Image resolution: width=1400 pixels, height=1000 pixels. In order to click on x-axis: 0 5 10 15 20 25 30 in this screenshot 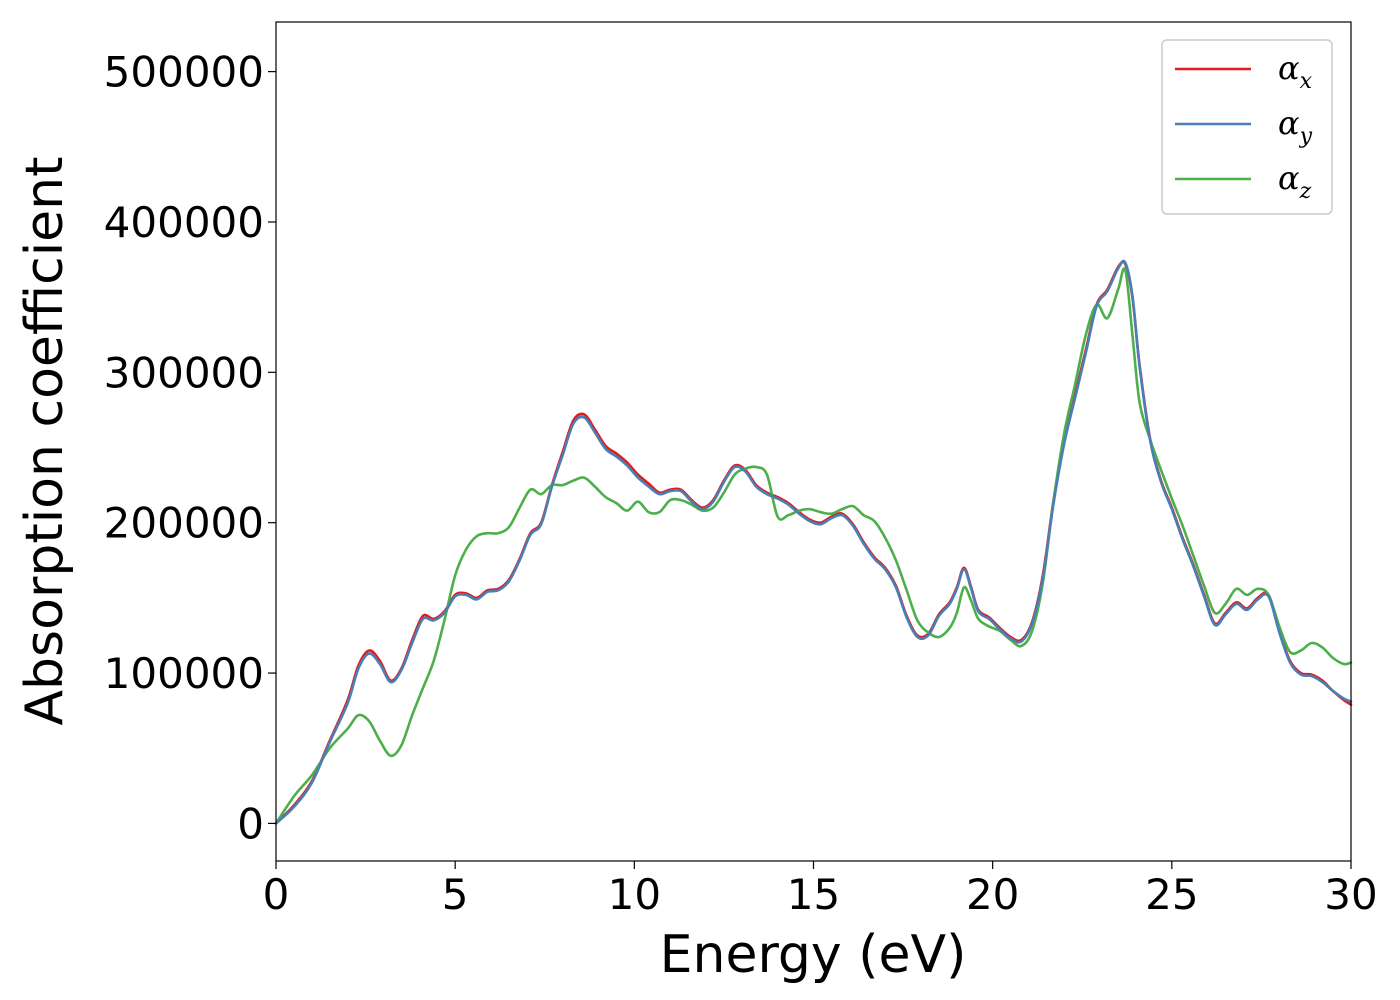, I will do `click(820, 890)`.